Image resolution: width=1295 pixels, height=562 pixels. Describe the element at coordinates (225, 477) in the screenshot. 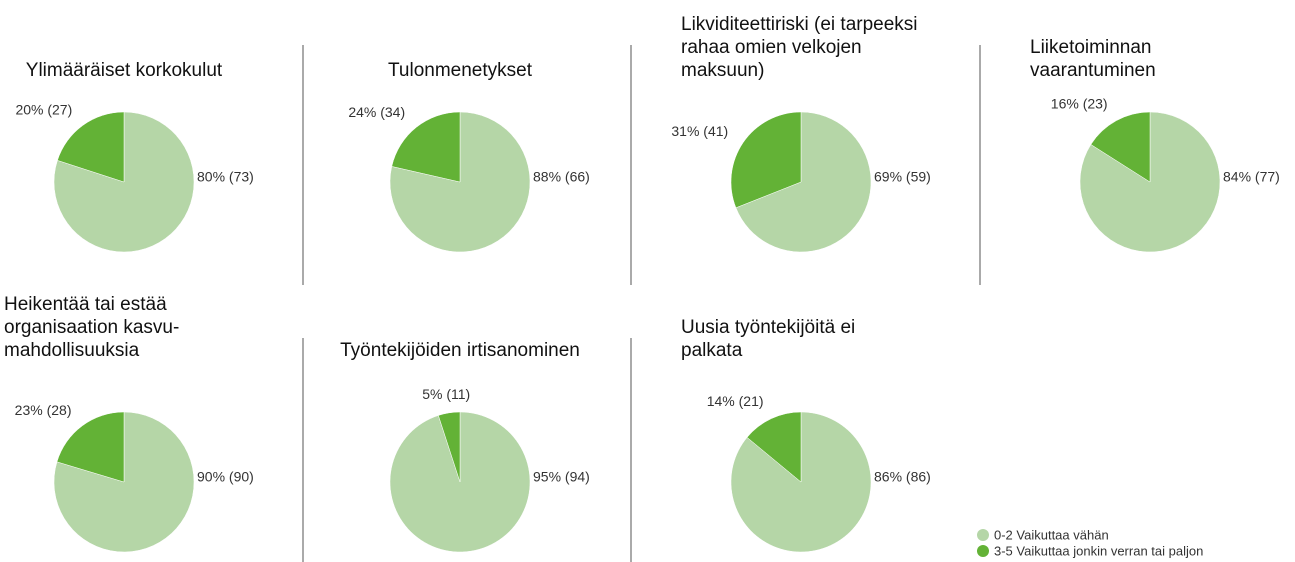

I see `data-label: 90% (90)` at that location.